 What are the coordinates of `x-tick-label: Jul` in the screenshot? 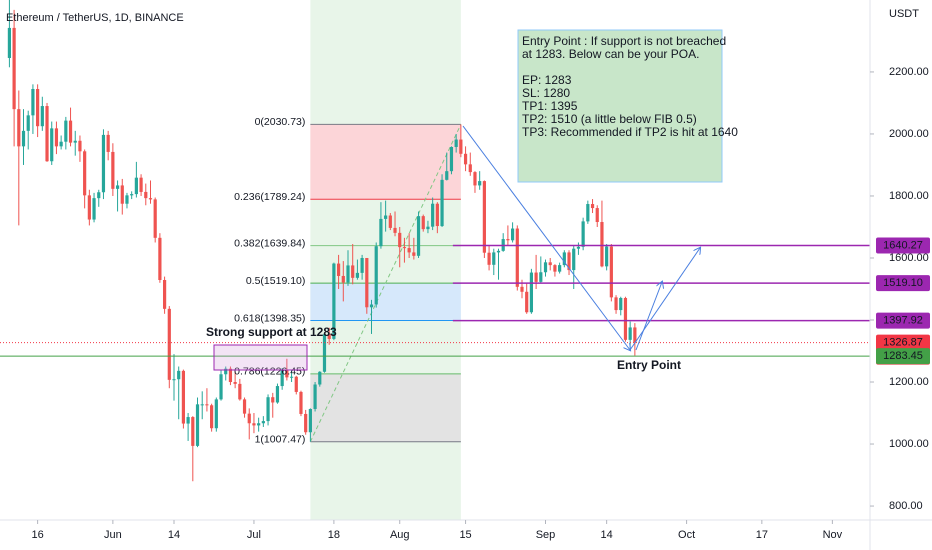 It's located at (254, 535).